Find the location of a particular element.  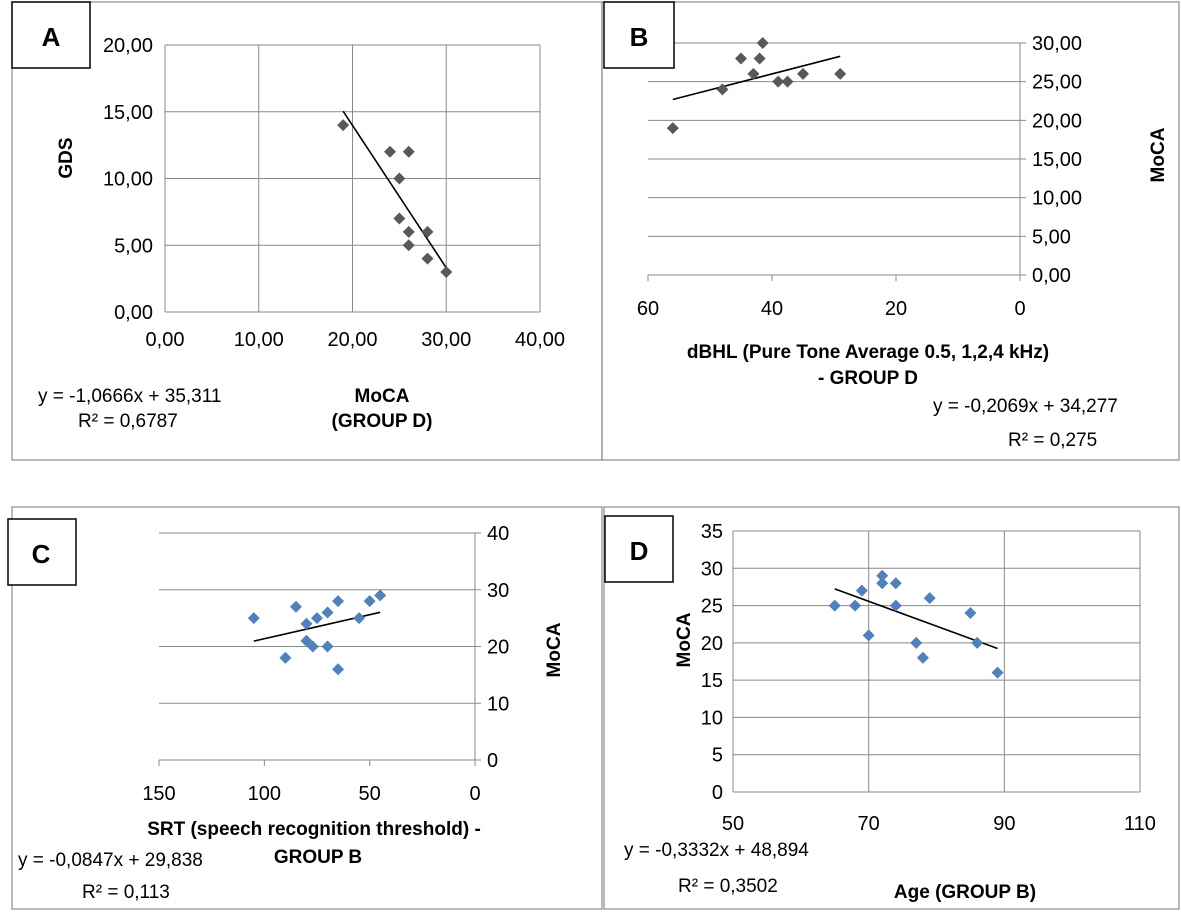

panel-c-y-tick-label: 30 is located at coordinates (498, 591).